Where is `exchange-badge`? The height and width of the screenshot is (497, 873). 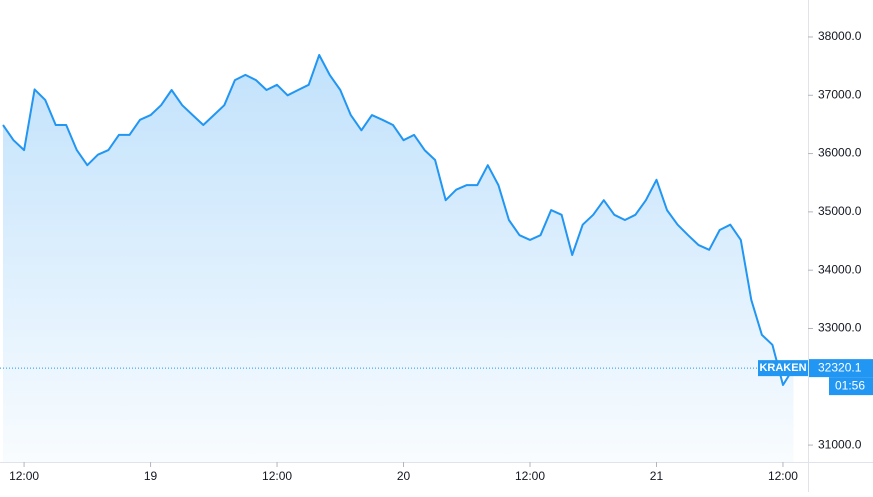
exchange-badge is located at coordinates (783, 368).